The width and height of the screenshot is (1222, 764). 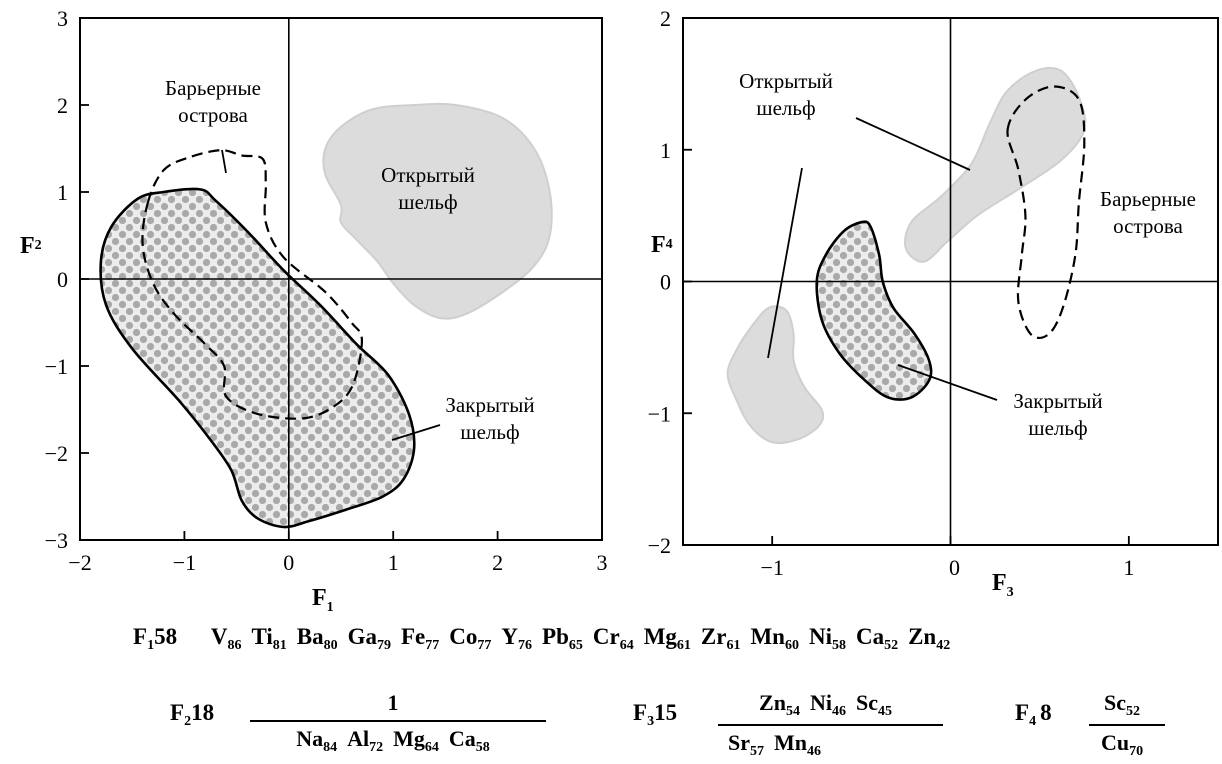 What do you see at coordinates (562, 638) in the screenshot?
I see `formula-f1-term: Pb65` at bounding box center [562, 638].